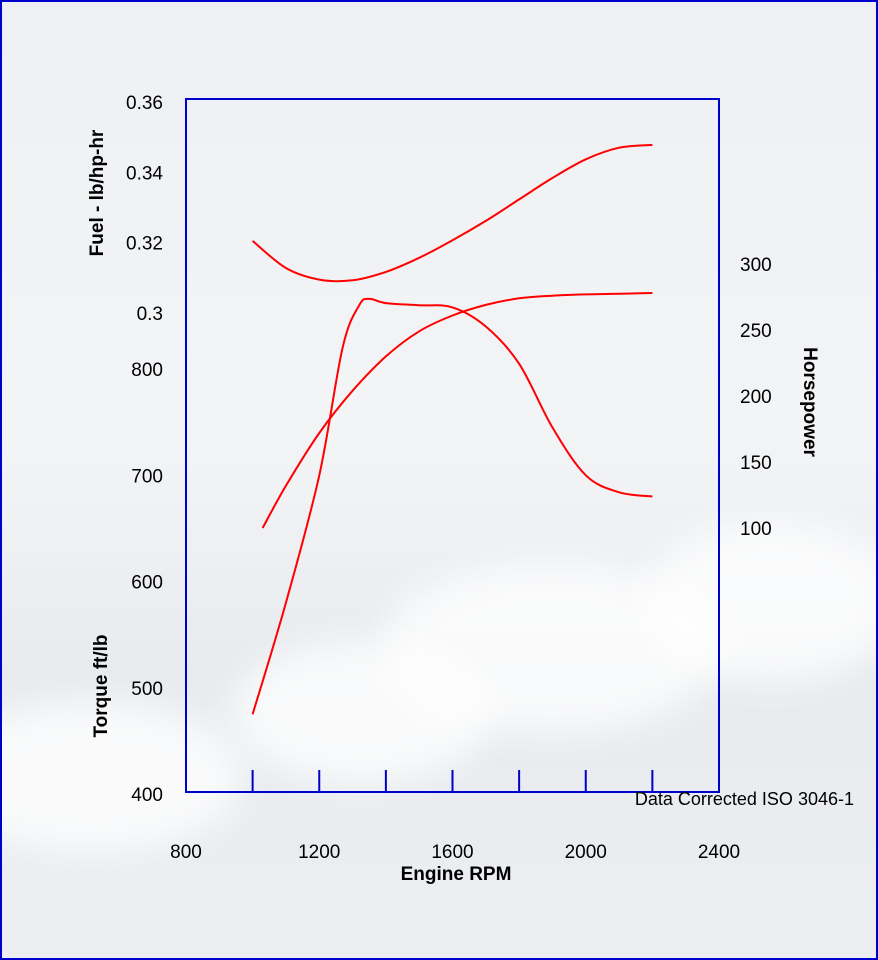 This screenshot has height=960, width=878. Describe the element at coordinates (452, 213) in the screenshot. I see `fuel-curve` at that location.